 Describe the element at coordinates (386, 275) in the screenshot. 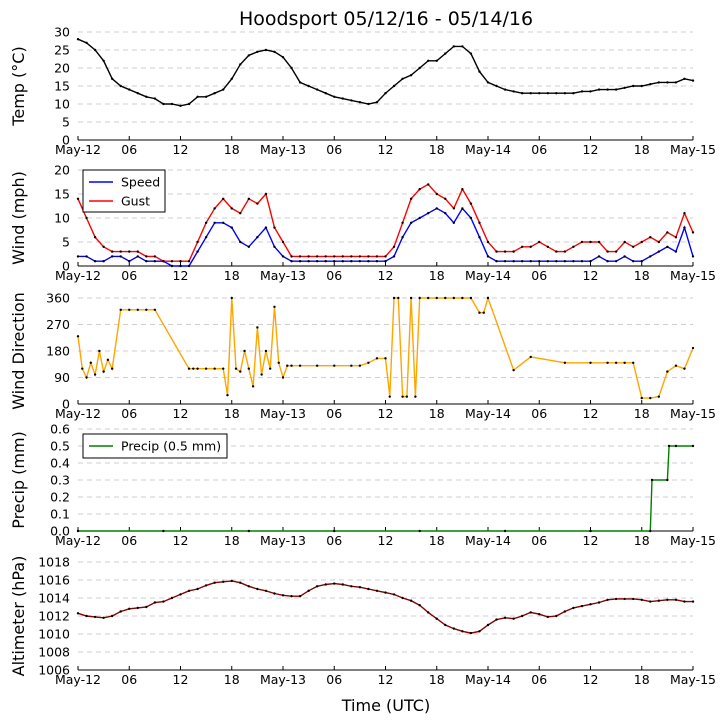

I see `wind-x-tick-label: 12` at that location.